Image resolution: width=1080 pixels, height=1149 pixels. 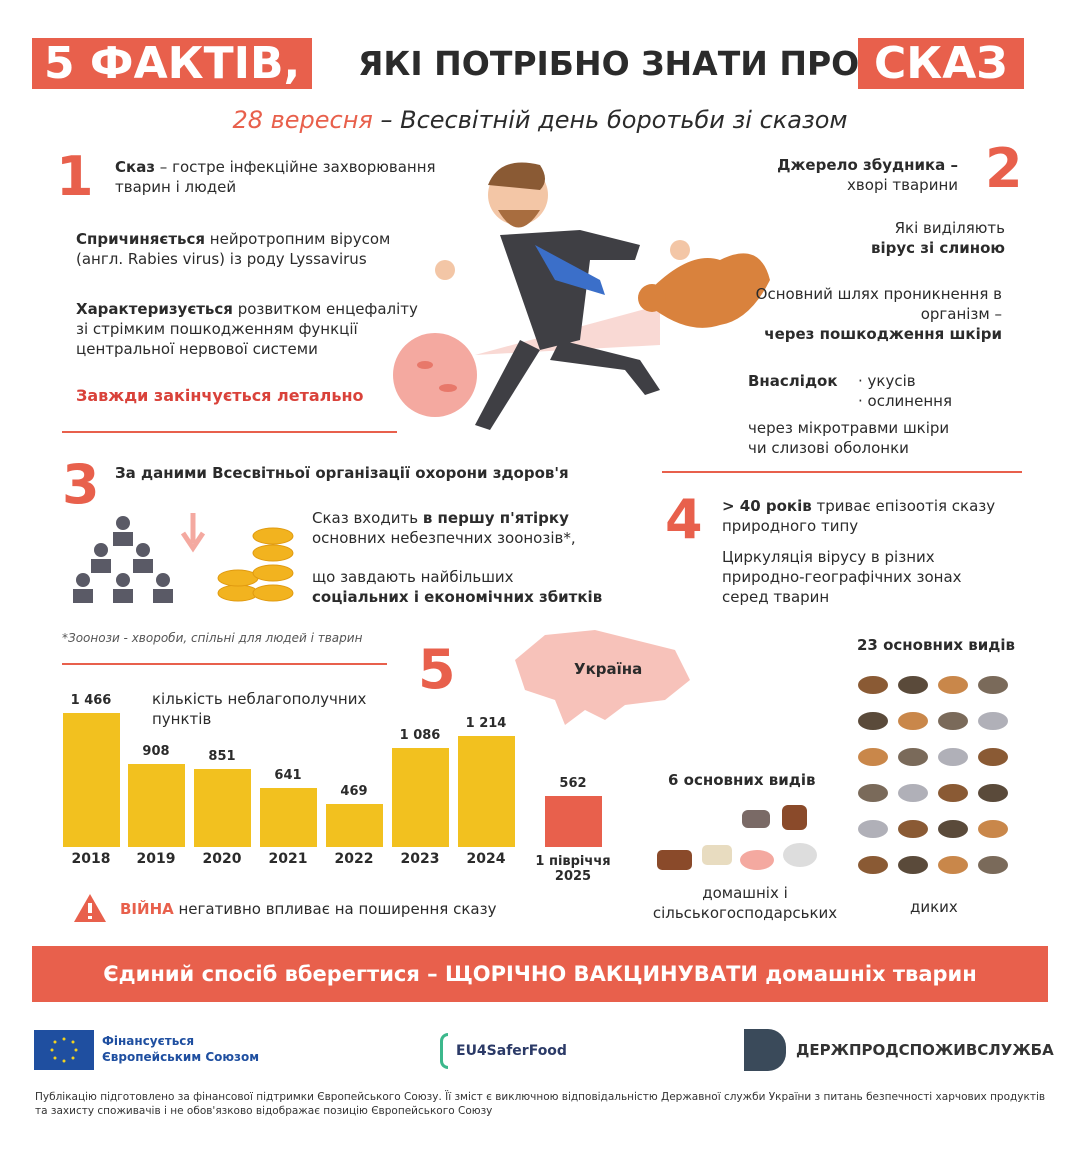 I want to click on ukraine-map, so click(x=602, y=677).